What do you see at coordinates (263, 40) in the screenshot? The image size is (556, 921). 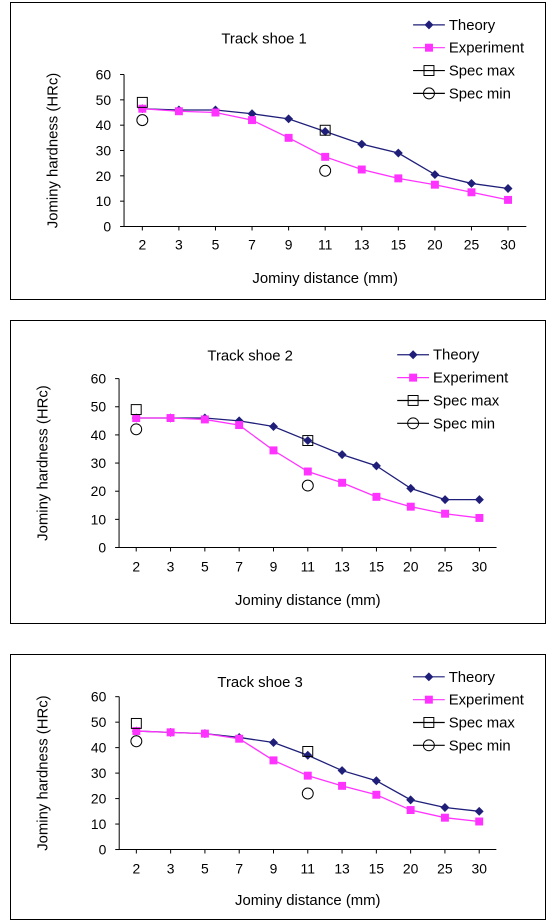 I see `chart-title: Track shoe 1` at bounding box center [263, 40].